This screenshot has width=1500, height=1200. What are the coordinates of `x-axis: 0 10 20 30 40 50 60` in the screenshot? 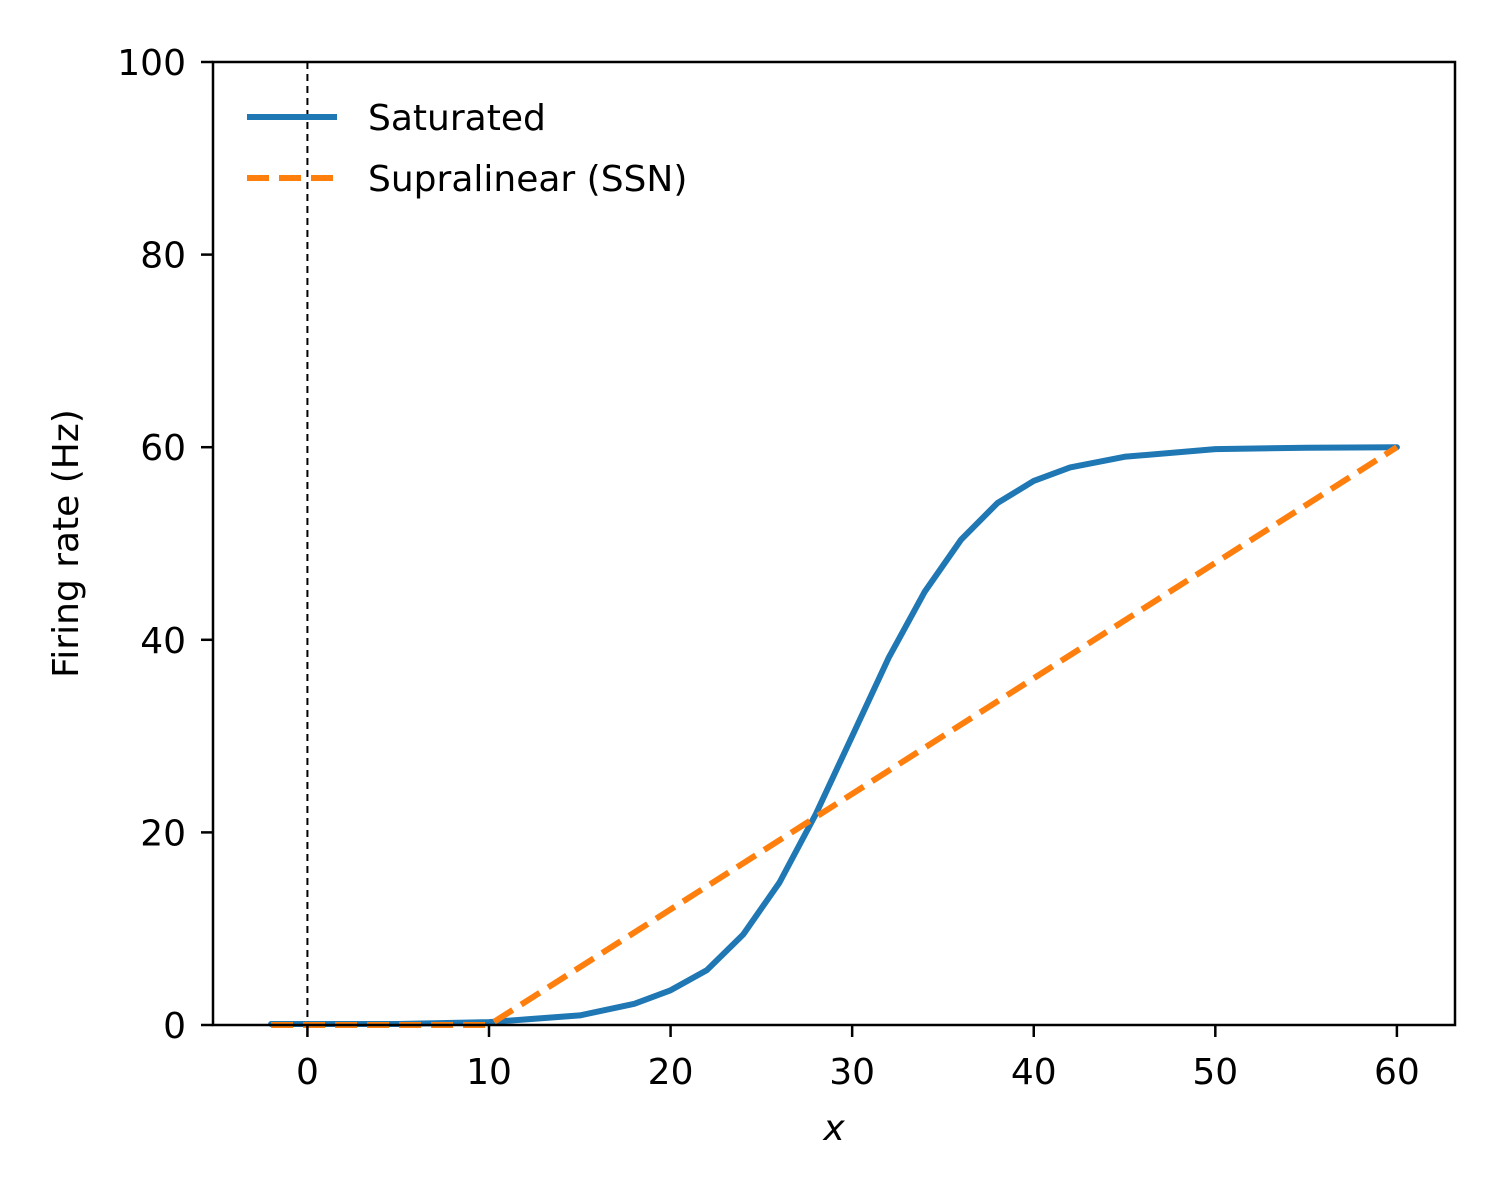 It's located at (858, 1059).